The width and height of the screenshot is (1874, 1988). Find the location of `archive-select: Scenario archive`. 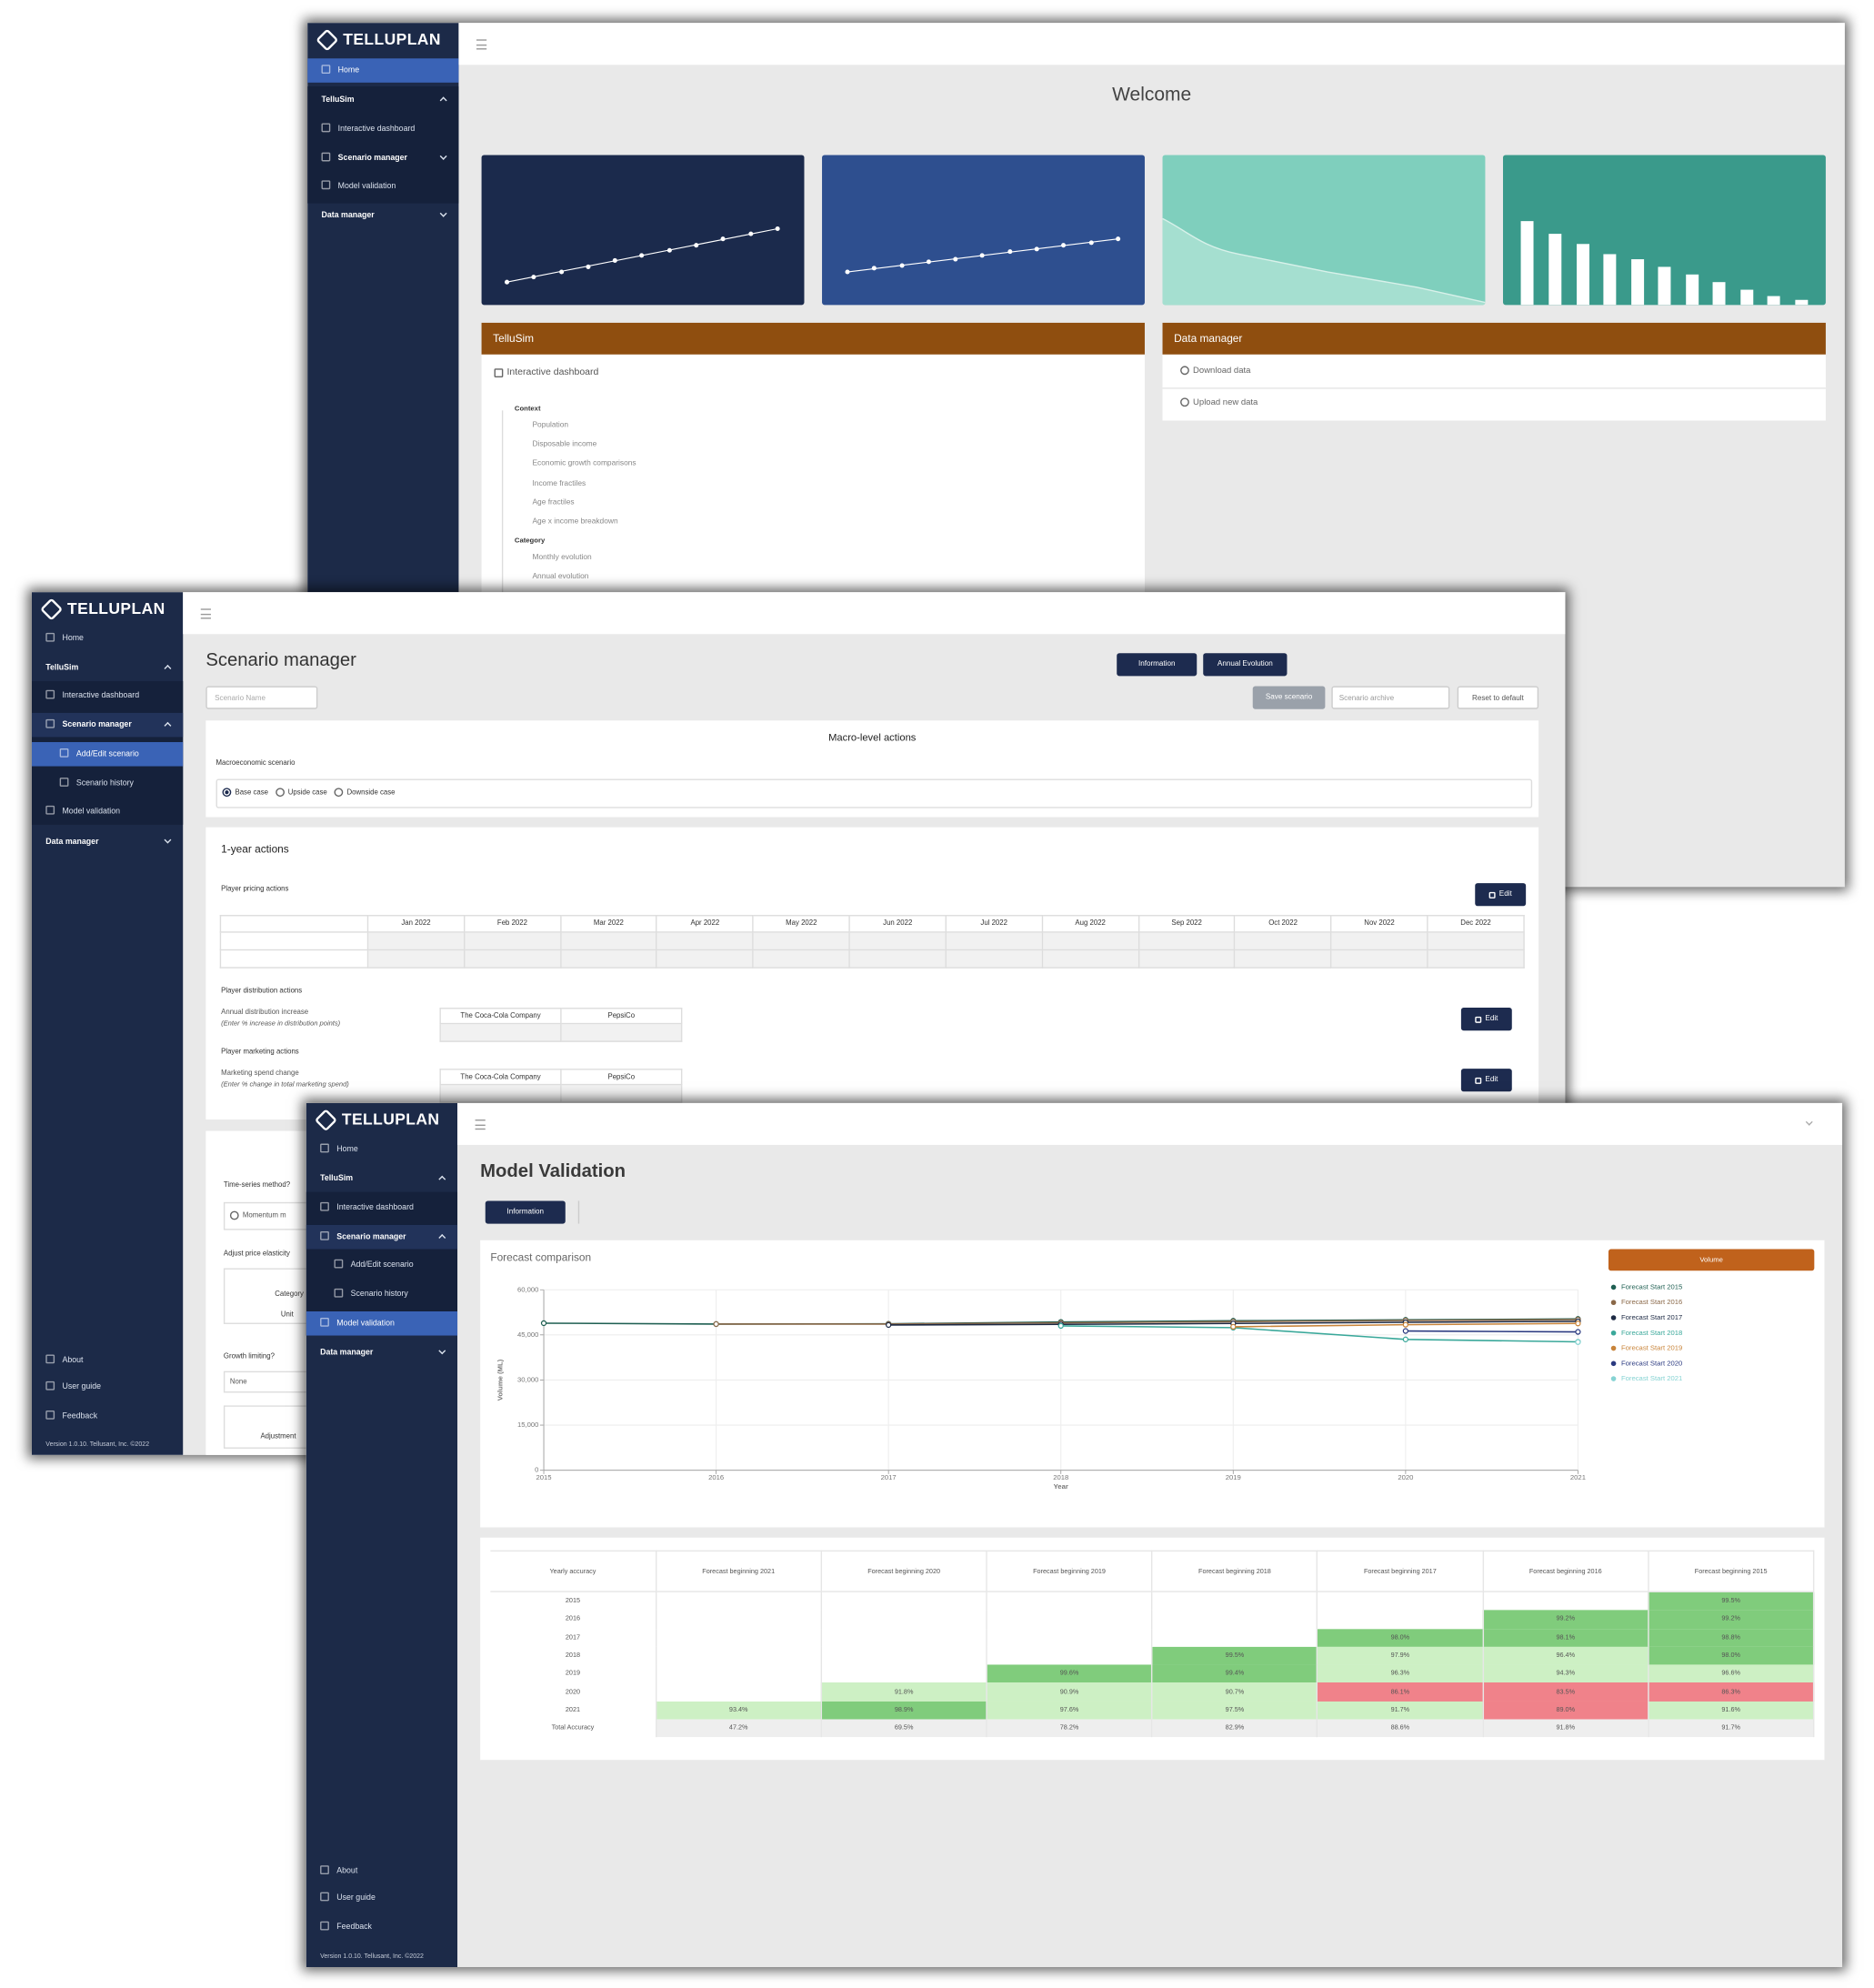

archive-select: Scenario archive is located at coordinates (1390, 697).